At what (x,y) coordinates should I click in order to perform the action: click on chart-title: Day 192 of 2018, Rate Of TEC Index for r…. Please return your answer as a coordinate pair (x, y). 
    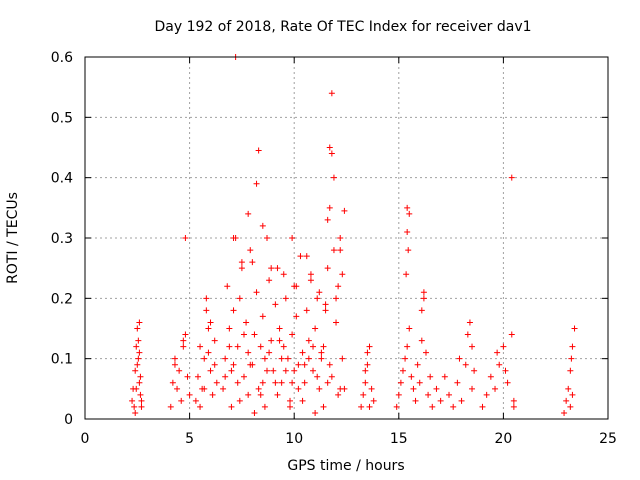
    Looking at the image, I should click on (342, 27).